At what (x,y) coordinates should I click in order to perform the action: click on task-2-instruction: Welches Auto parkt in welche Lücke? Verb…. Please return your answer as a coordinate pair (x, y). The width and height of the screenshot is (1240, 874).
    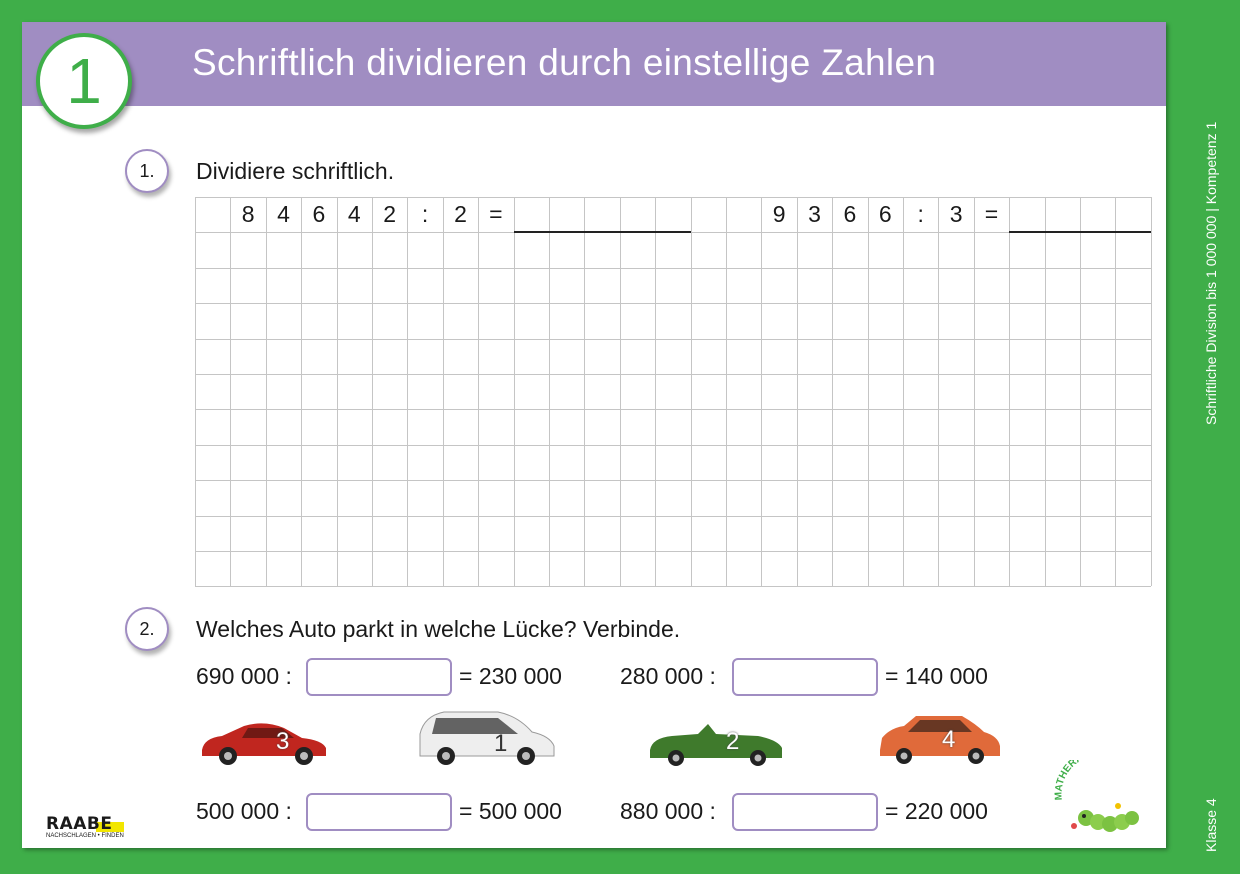
    Looking at the image, I should click on (438, 629).